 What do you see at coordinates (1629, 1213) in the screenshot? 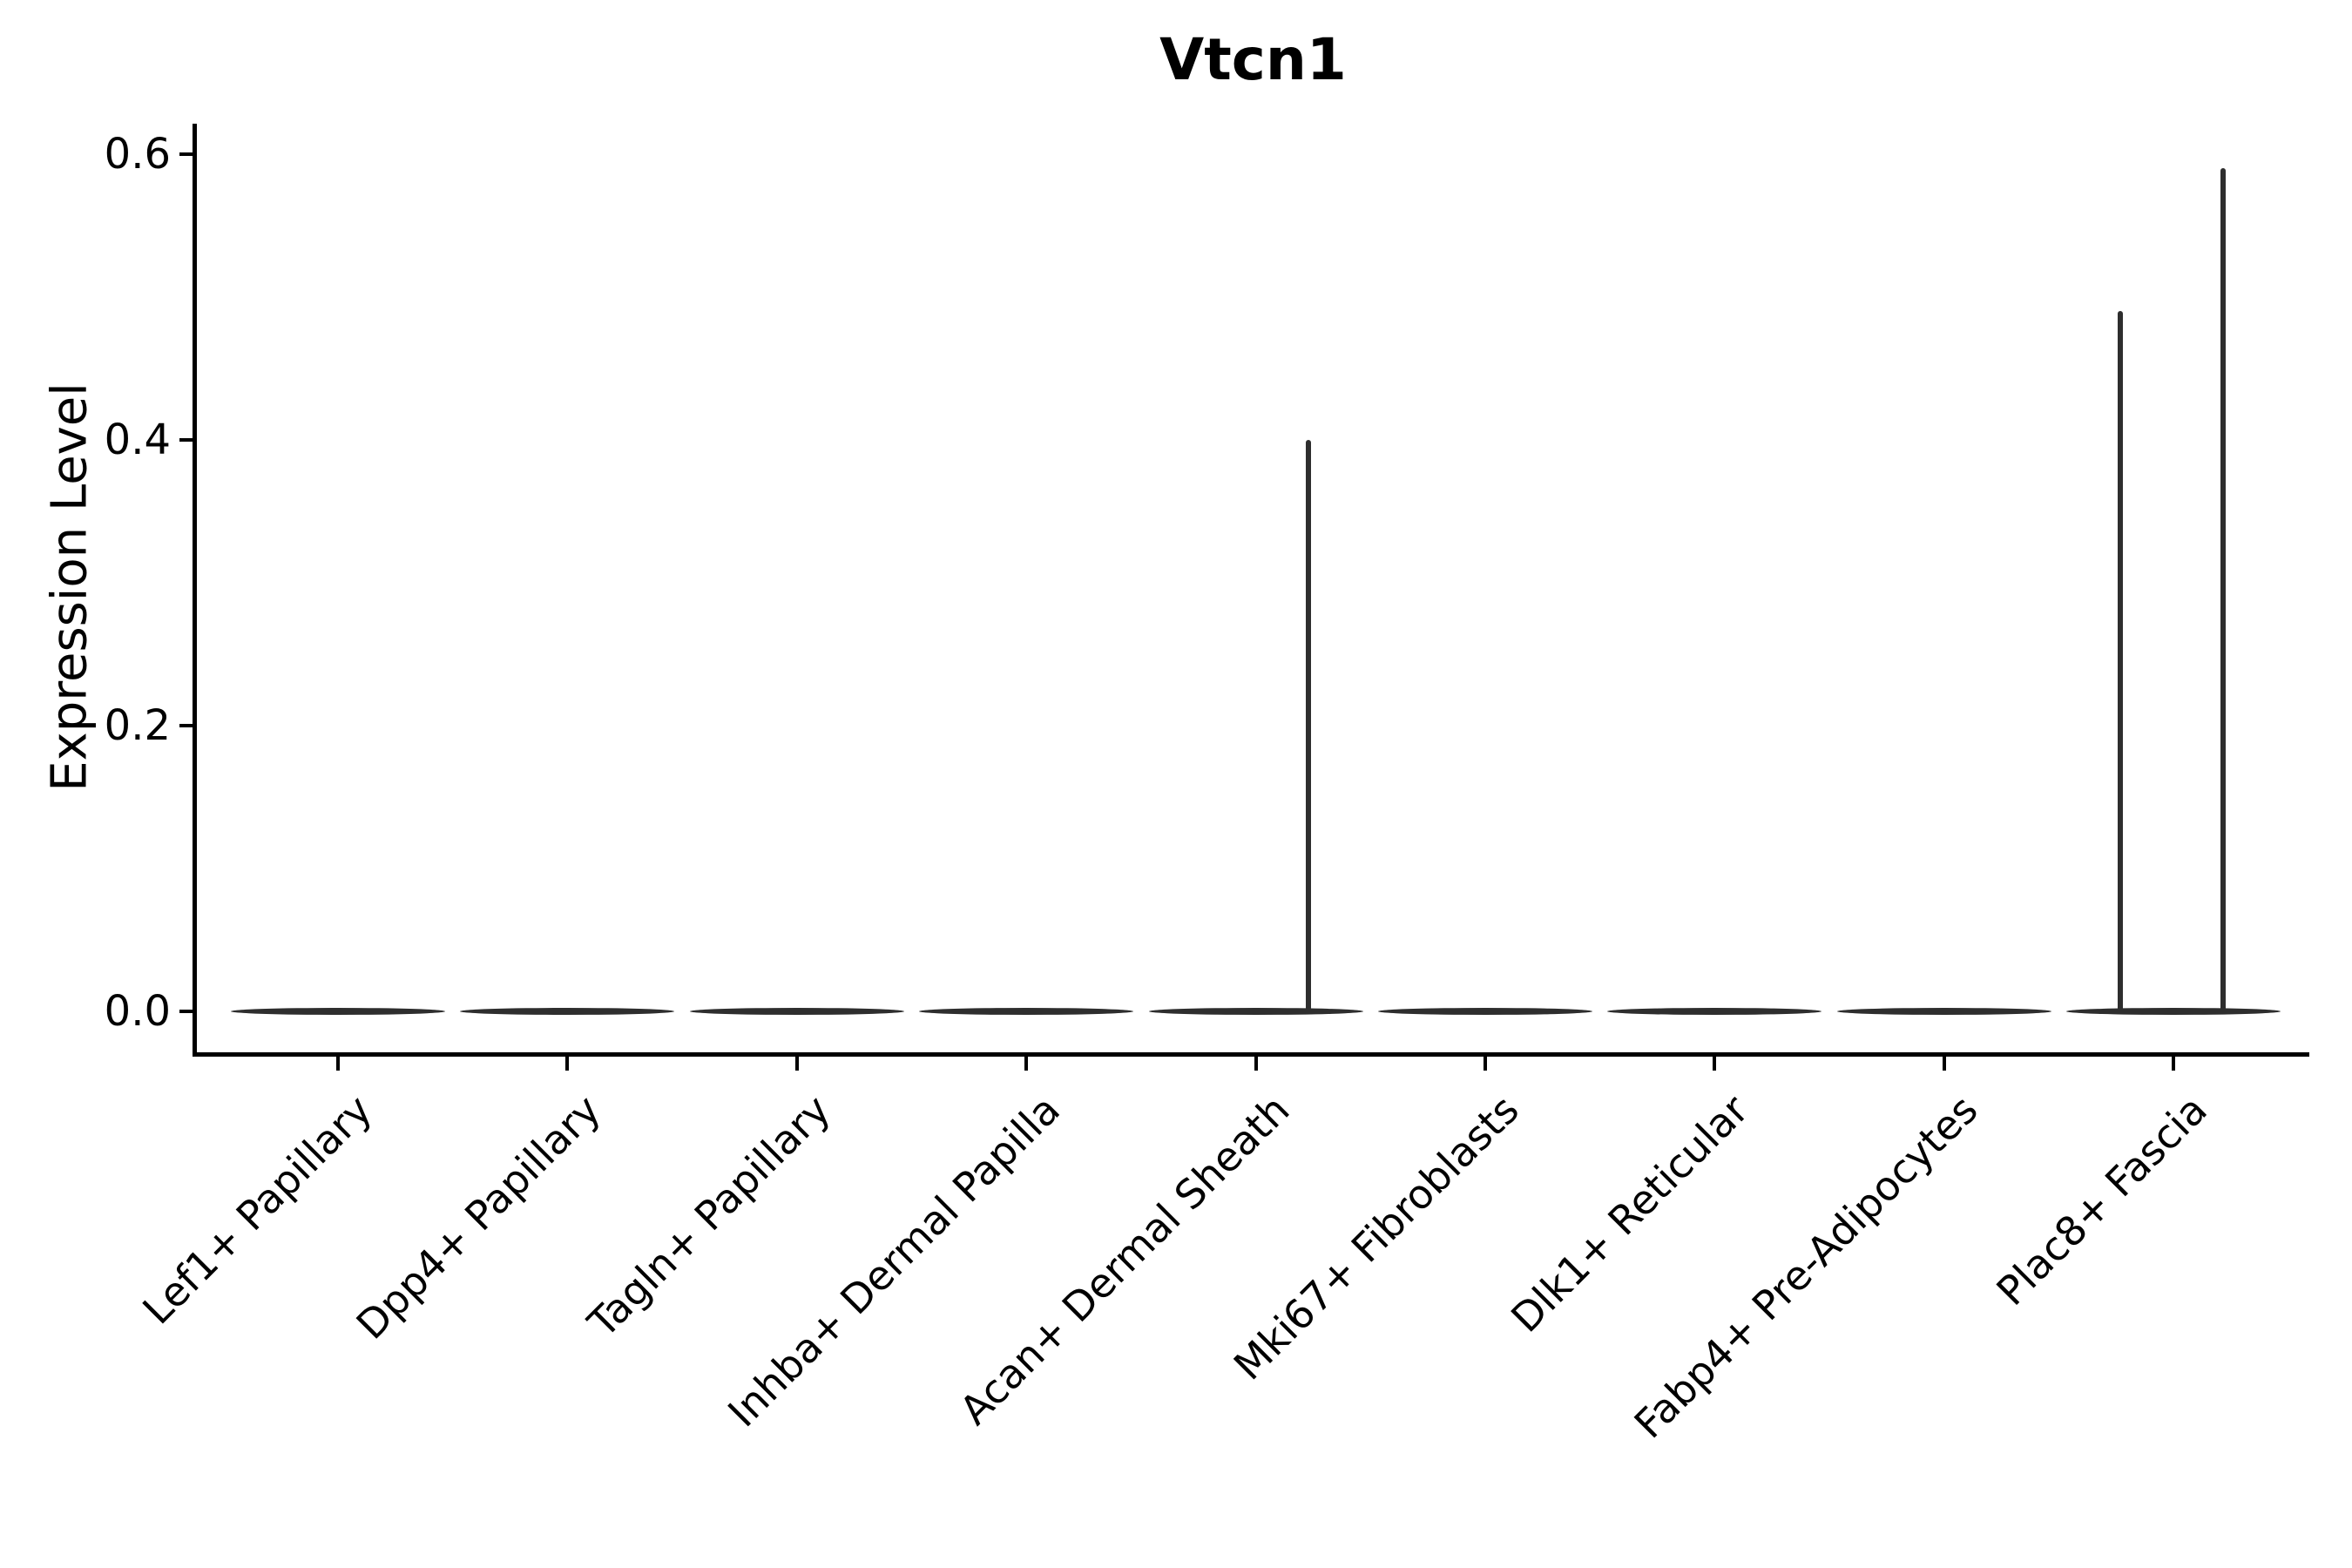
I see `x-tick-label: Dlk1+ Reticular` at bounding box center [1629, 1213].